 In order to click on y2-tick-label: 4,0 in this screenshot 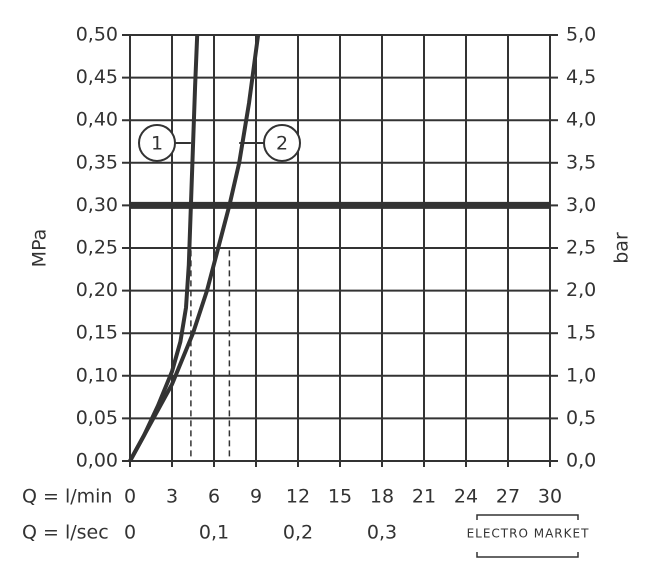, I will do `click(581, 120)`.